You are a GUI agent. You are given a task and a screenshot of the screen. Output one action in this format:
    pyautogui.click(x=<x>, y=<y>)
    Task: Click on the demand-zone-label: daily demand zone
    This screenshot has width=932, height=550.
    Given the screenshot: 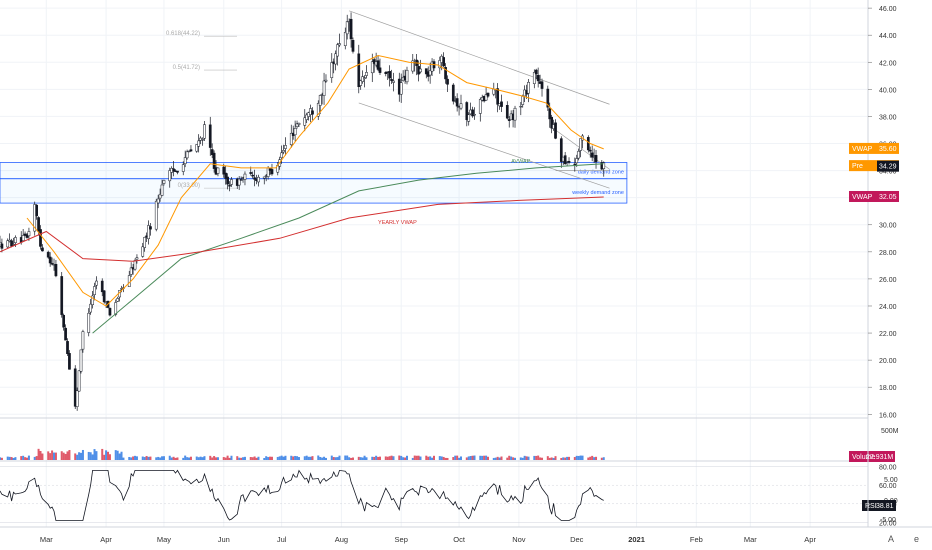 What is the action you would take?
    pyautogui.click(x=601, y=173)
    